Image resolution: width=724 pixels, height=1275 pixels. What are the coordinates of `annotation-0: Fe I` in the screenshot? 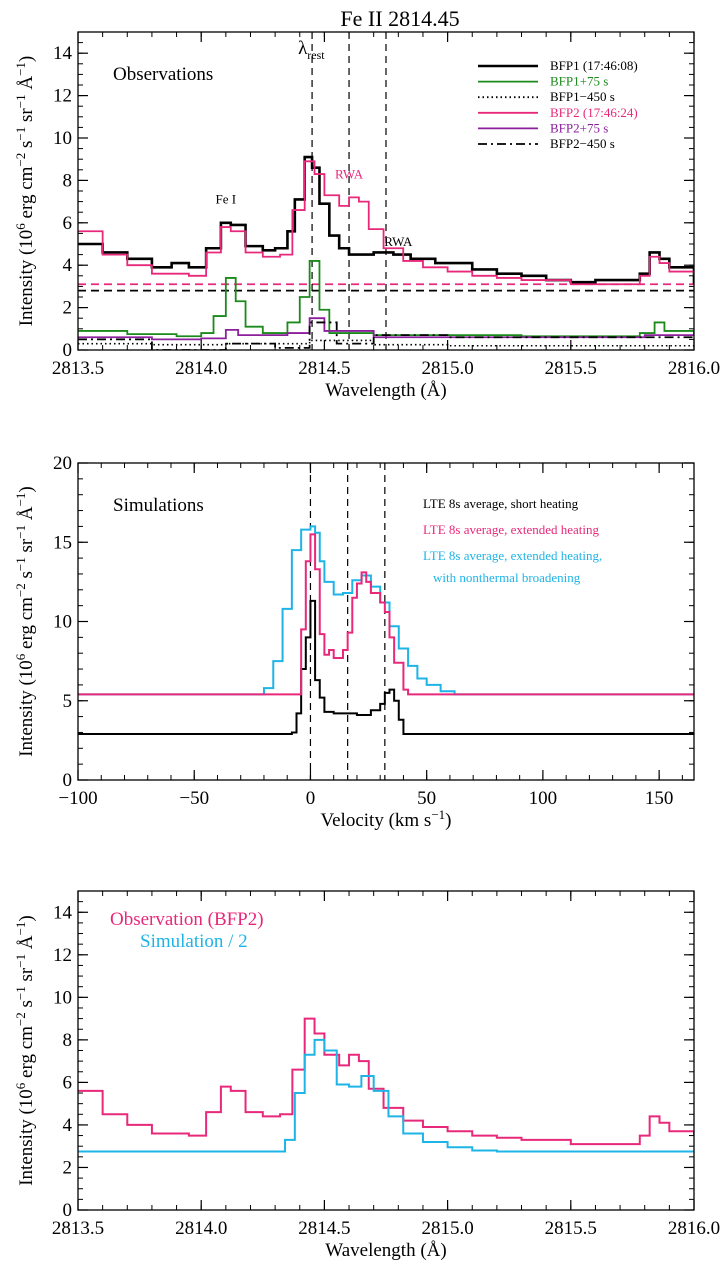 It's located at (226, 199).